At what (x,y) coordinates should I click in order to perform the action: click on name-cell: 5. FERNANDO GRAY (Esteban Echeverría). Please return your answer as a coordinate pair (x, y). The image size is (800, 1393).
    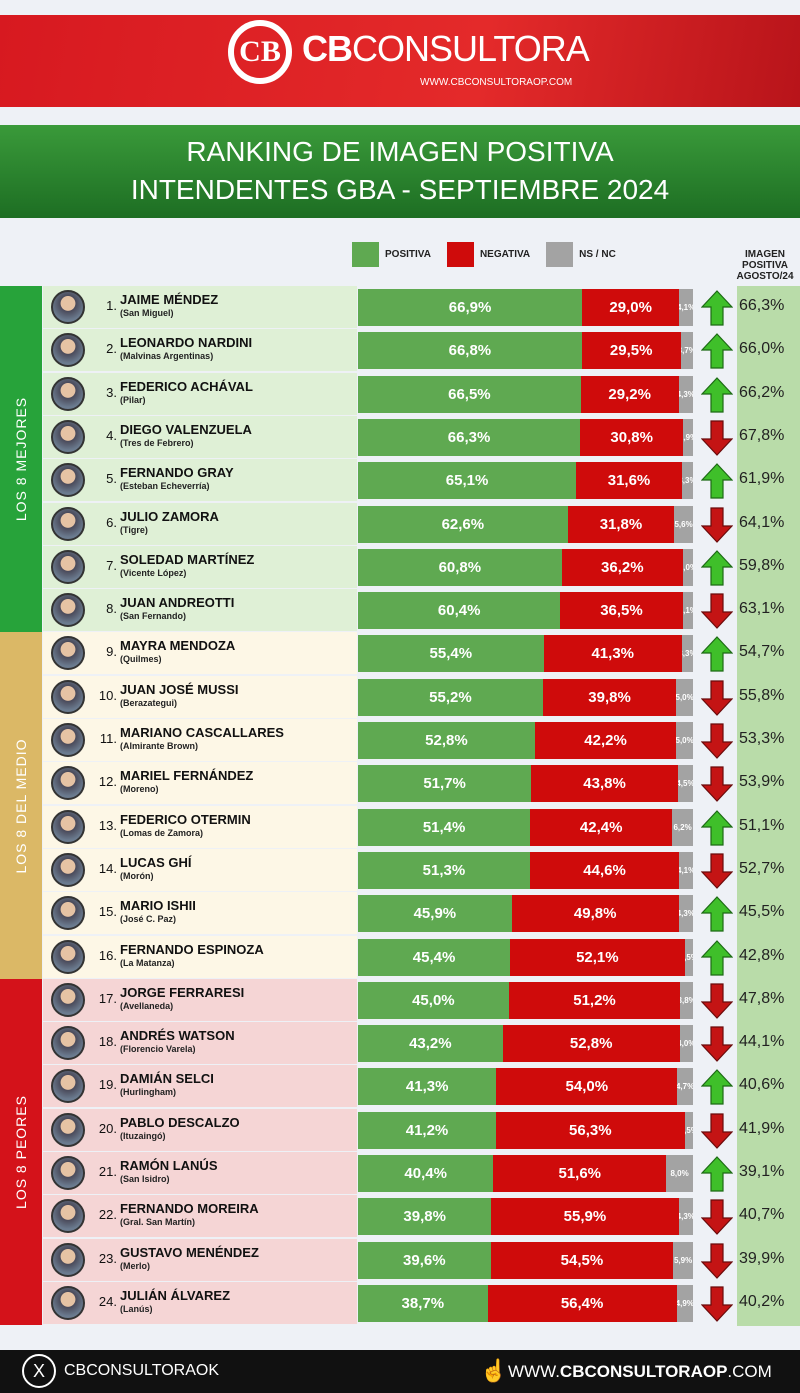
    Looking at the image, I should click on (200, 480).